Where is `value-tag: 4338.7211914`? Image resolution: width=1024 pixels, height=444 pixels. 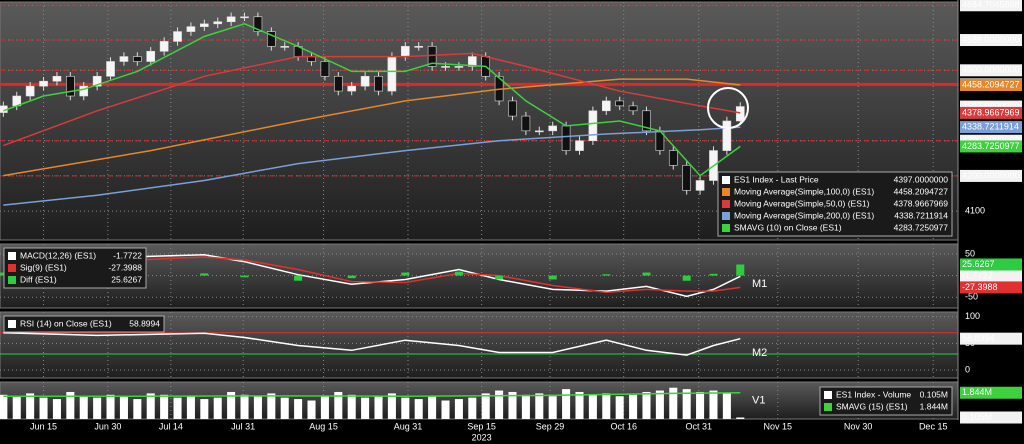
value-tag: 4338.7211914 is located at coordinates (990, 126).